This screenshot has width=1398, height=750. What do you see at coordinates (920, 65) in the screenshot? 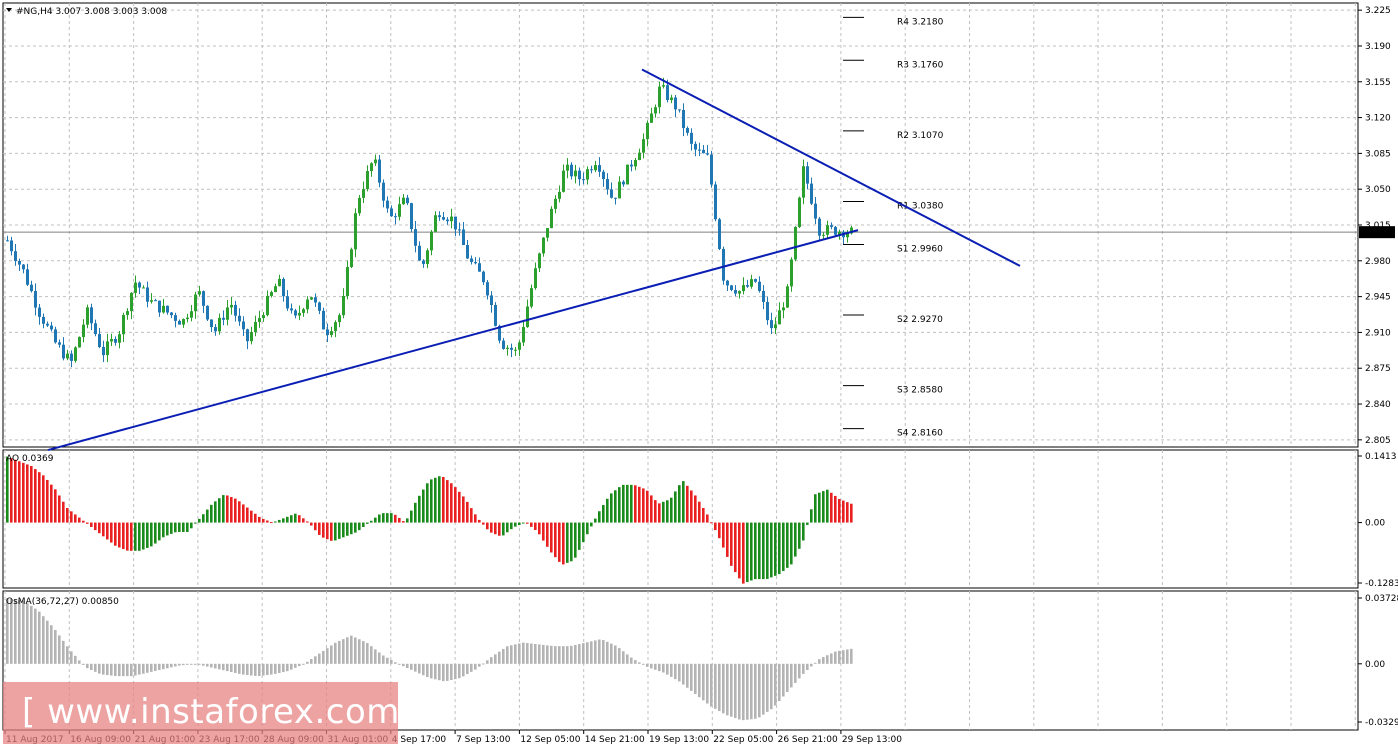
I see `pivot-label: R3 3.1760` at bounding box center [920, 65].